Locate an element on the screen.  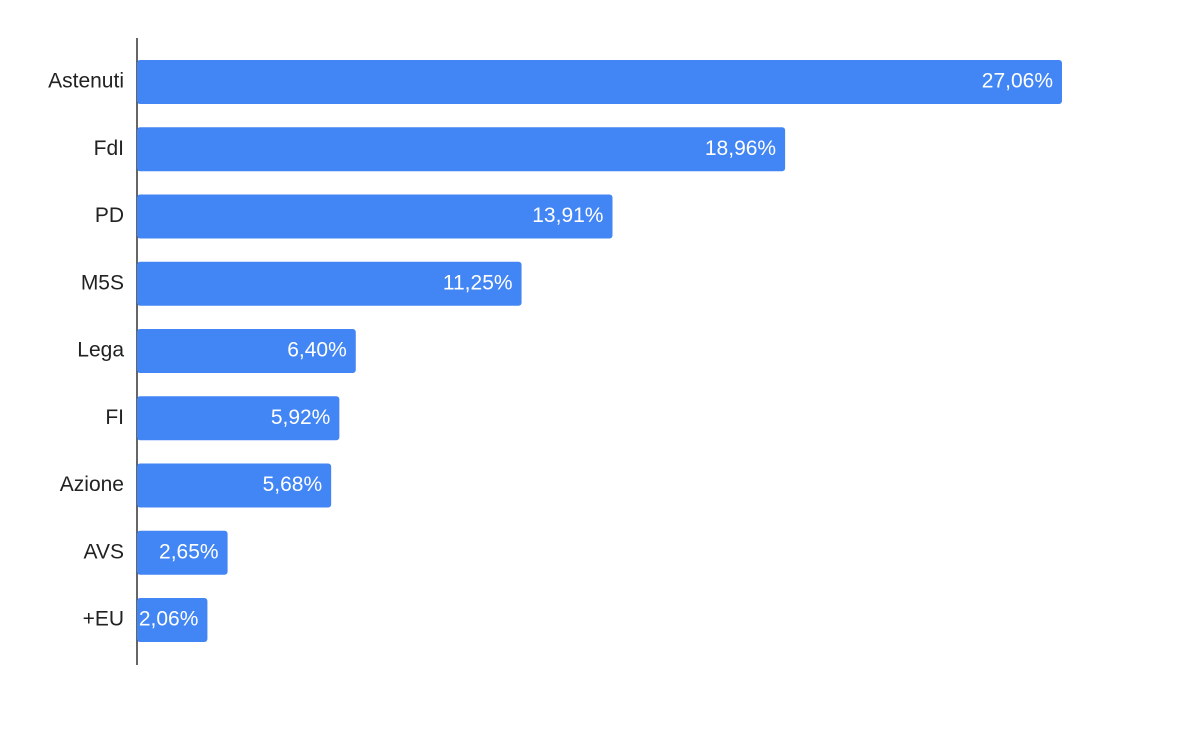
category-label: M5S is located at coordinates (102, 282).